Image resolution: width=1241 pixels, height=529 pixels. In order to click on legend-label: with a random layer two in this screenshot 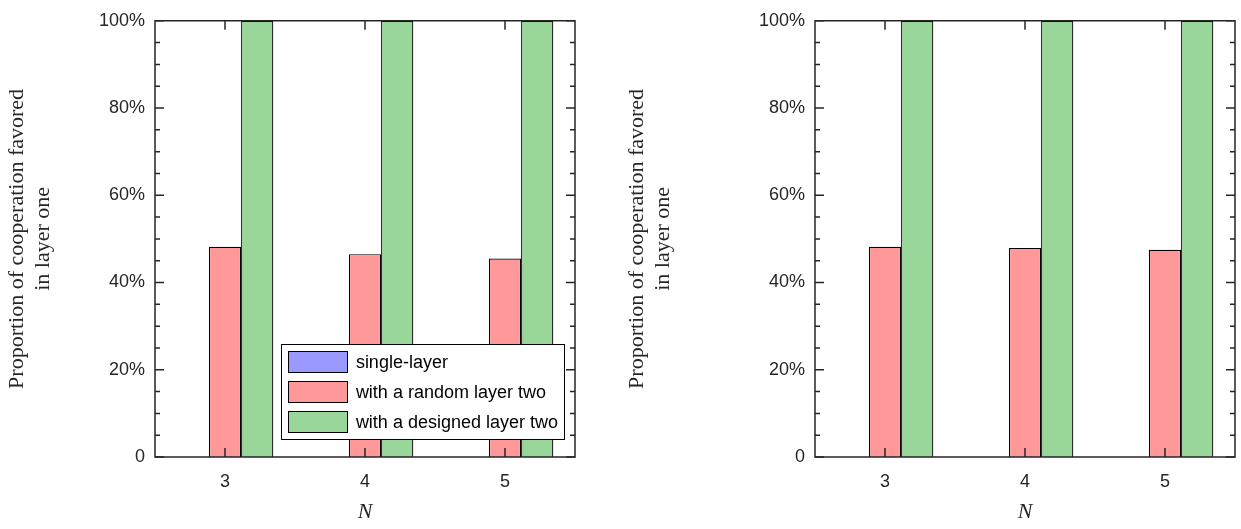, I will do `click(450, 392)`.